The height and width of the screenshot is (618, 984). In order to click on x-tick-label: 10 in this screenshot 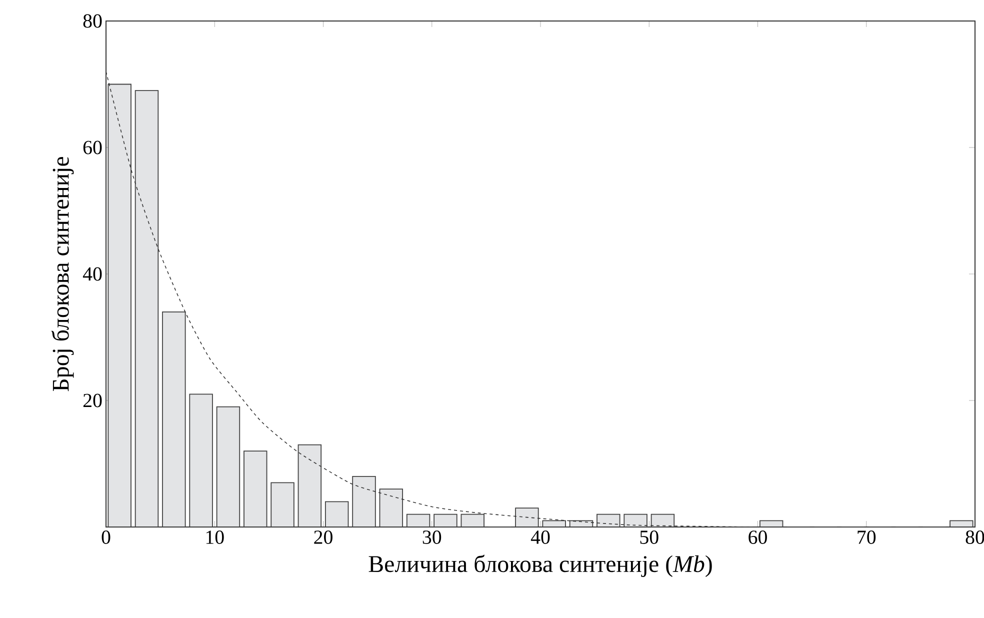, I will do `click(215, 537)`.